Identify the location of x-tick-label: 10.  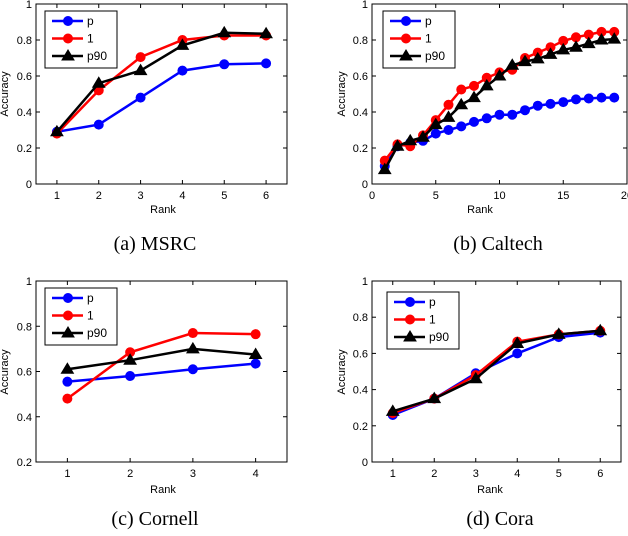
(499, 196).